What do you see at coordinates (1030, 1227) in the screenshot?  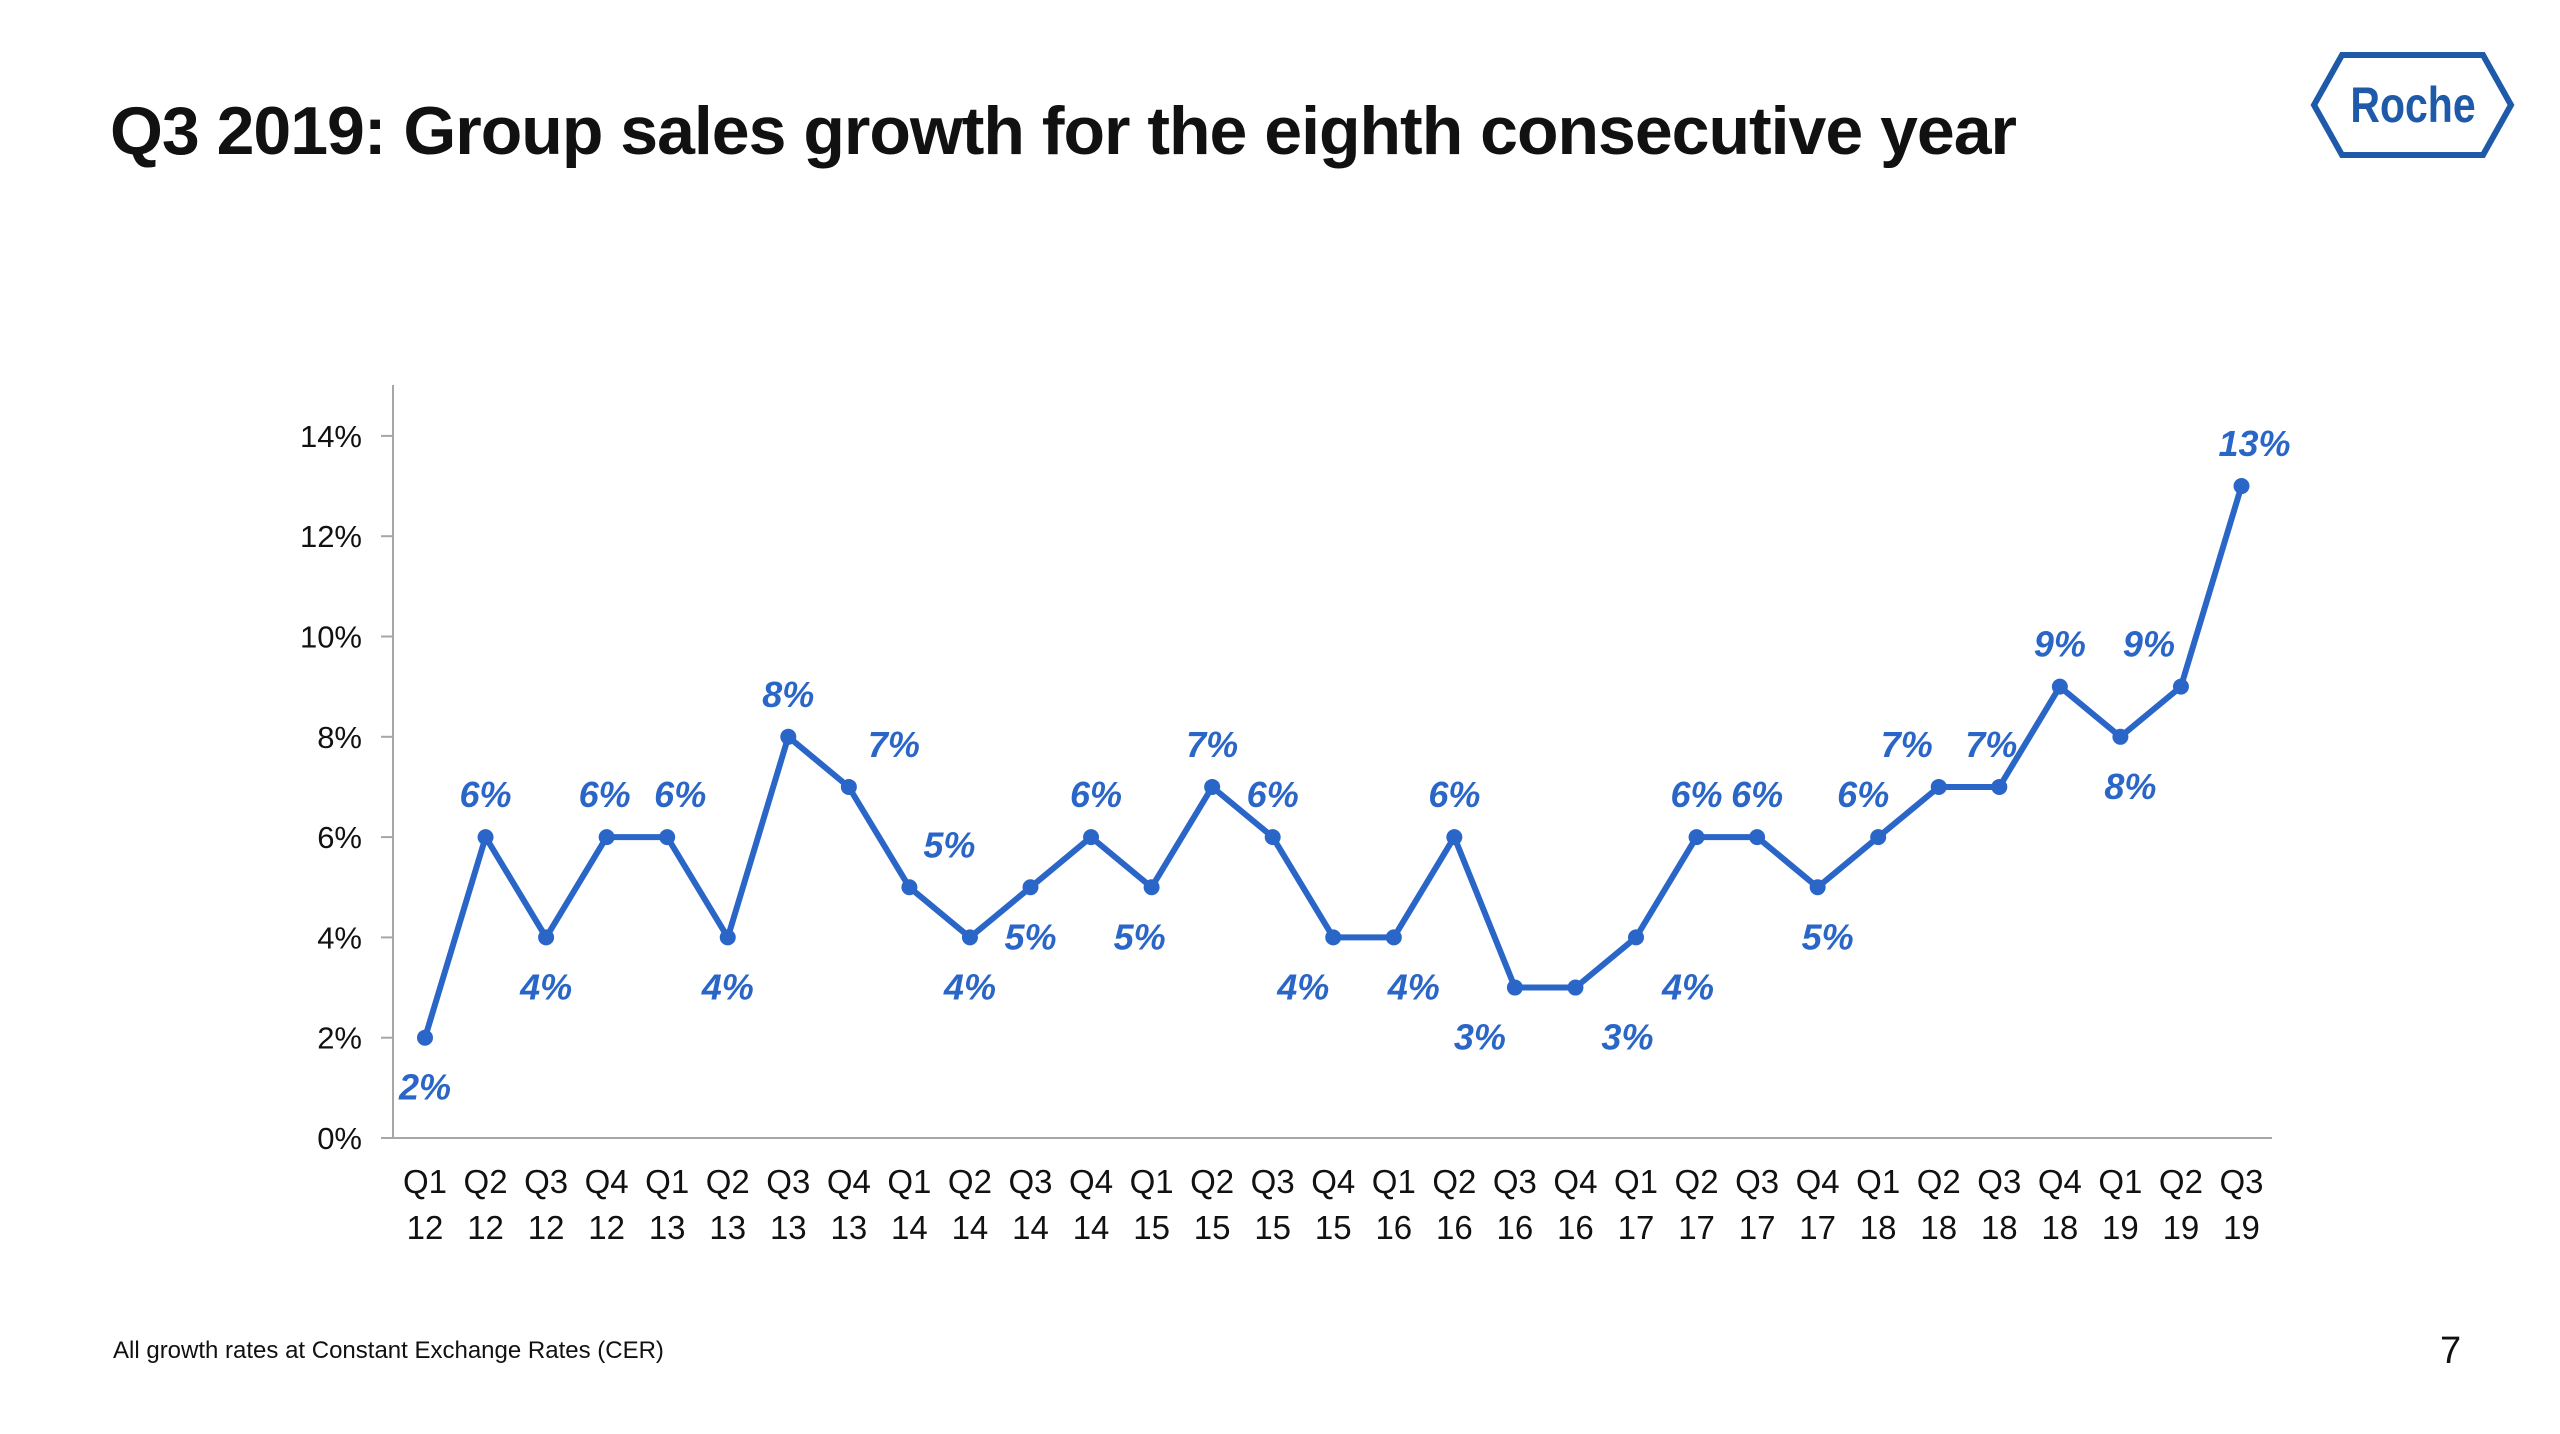 I see `x-tick-label-year: 14` at bounding box center [1030, 1227].